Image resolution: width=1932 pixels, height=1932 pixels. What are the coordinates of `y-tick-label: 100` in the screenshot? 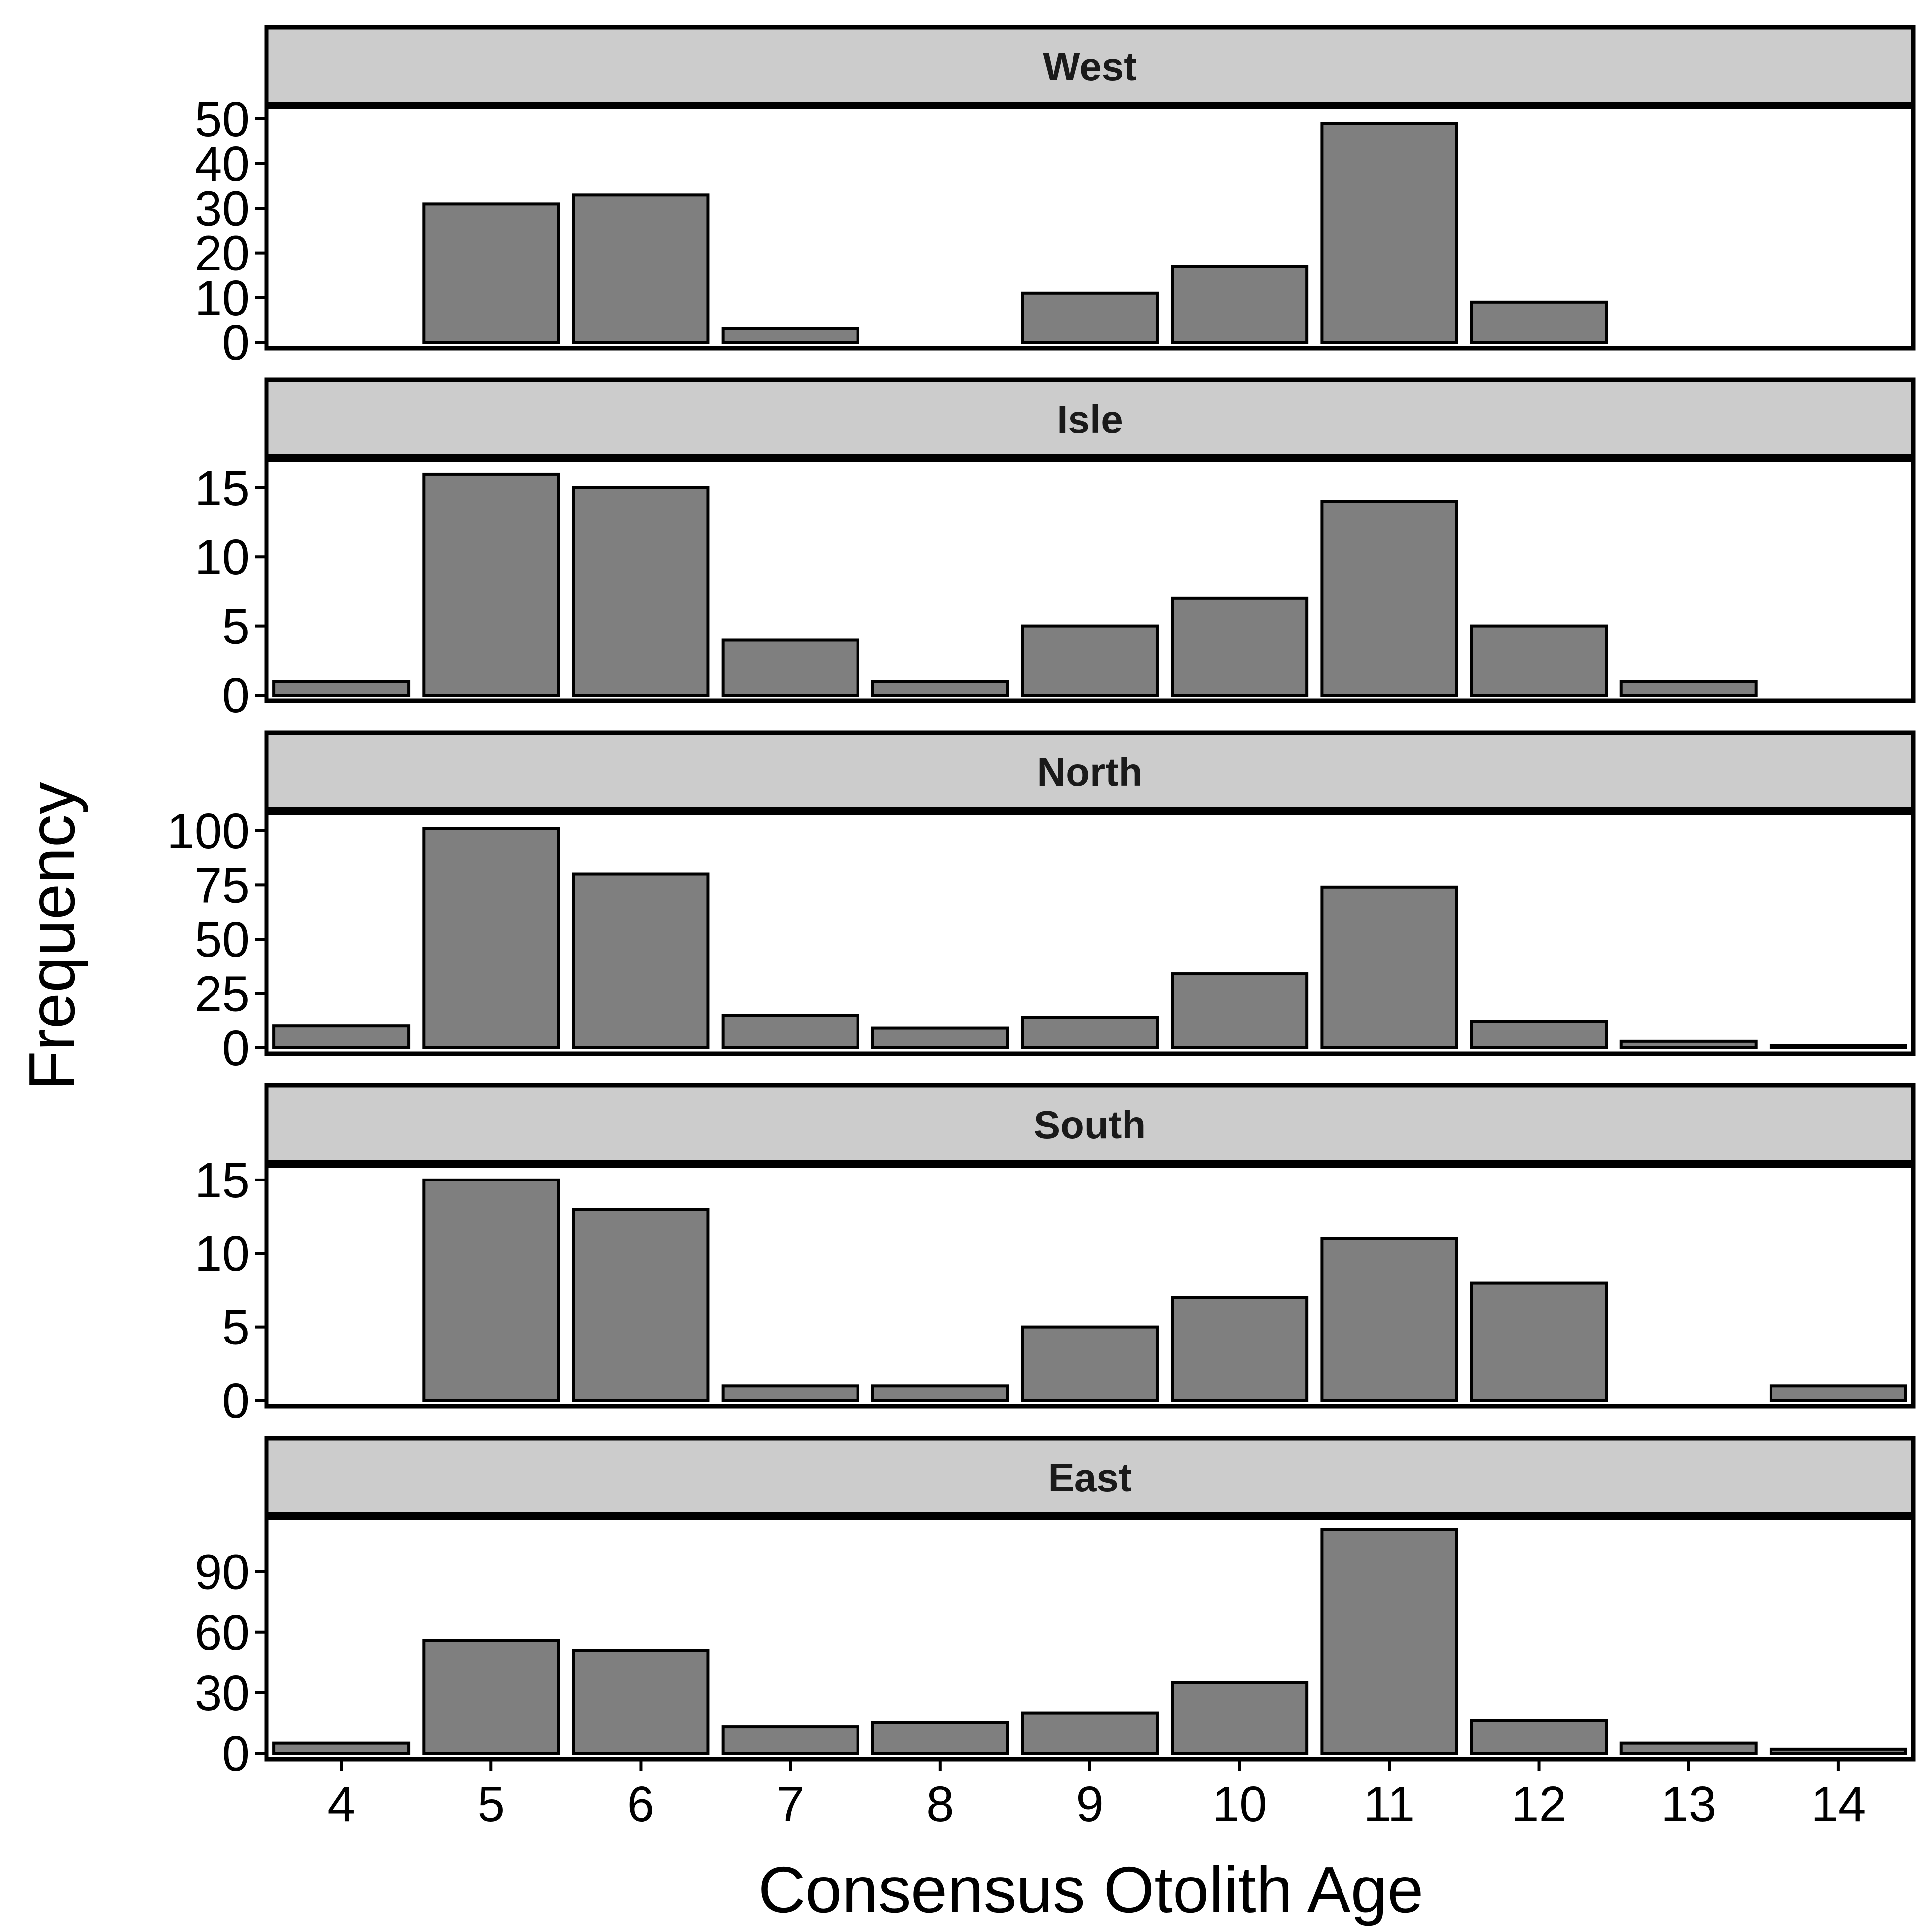 It's located at (208, 831).